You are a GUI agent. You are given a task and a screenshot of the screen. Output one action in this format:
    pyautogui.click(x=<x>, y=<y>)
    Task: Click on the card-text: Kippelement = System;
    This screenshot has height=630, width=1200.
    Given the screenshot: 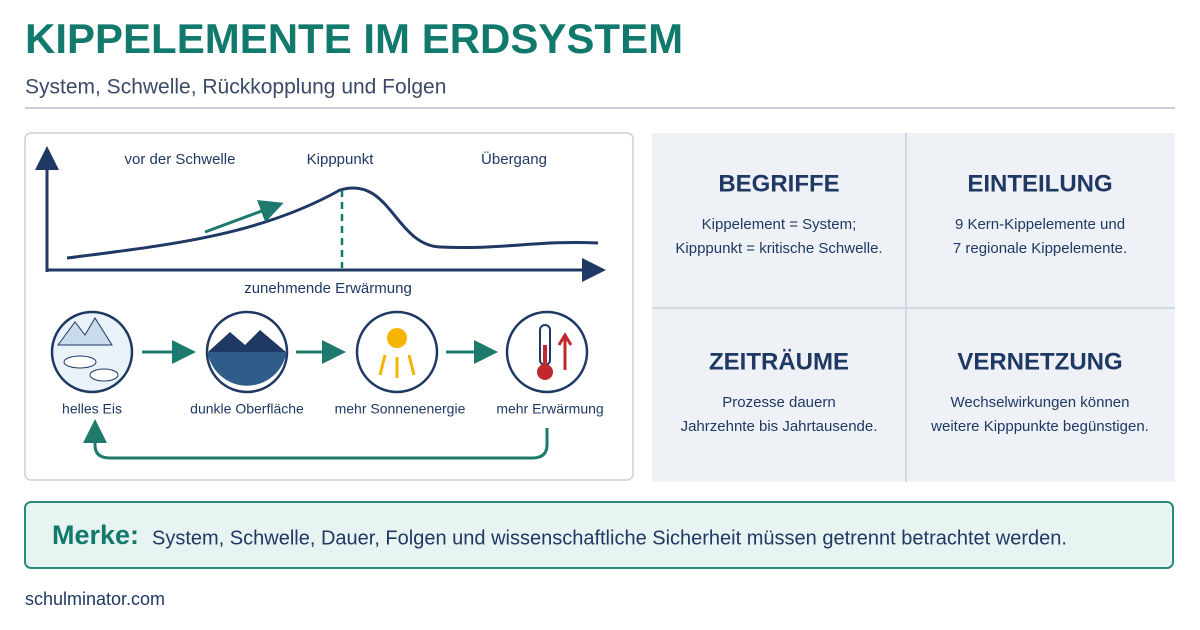 What is the action you would take?
    pyautogui.click(x=779, y=224)
    